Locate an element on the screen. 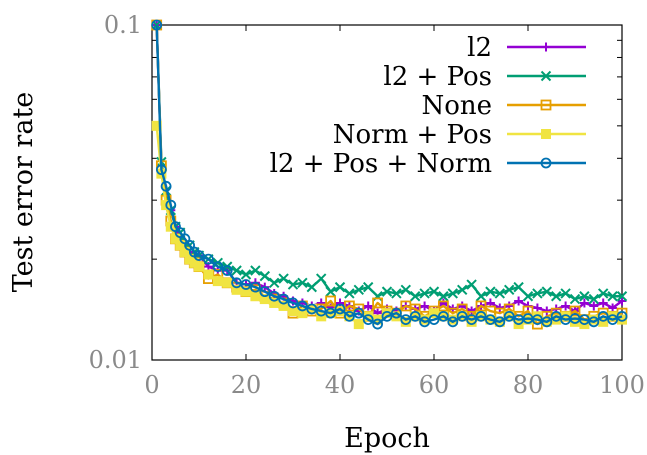 The image size is (647, 455). legend-entry: l2 + Pos + Norm is located at coordinates (428, 164).